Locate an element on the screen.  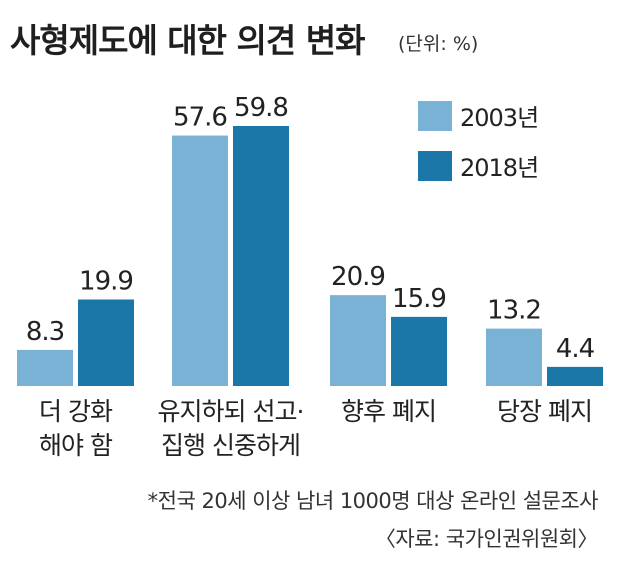
value-label-2018-1: 59.8 is located at coordinates (261, 108).